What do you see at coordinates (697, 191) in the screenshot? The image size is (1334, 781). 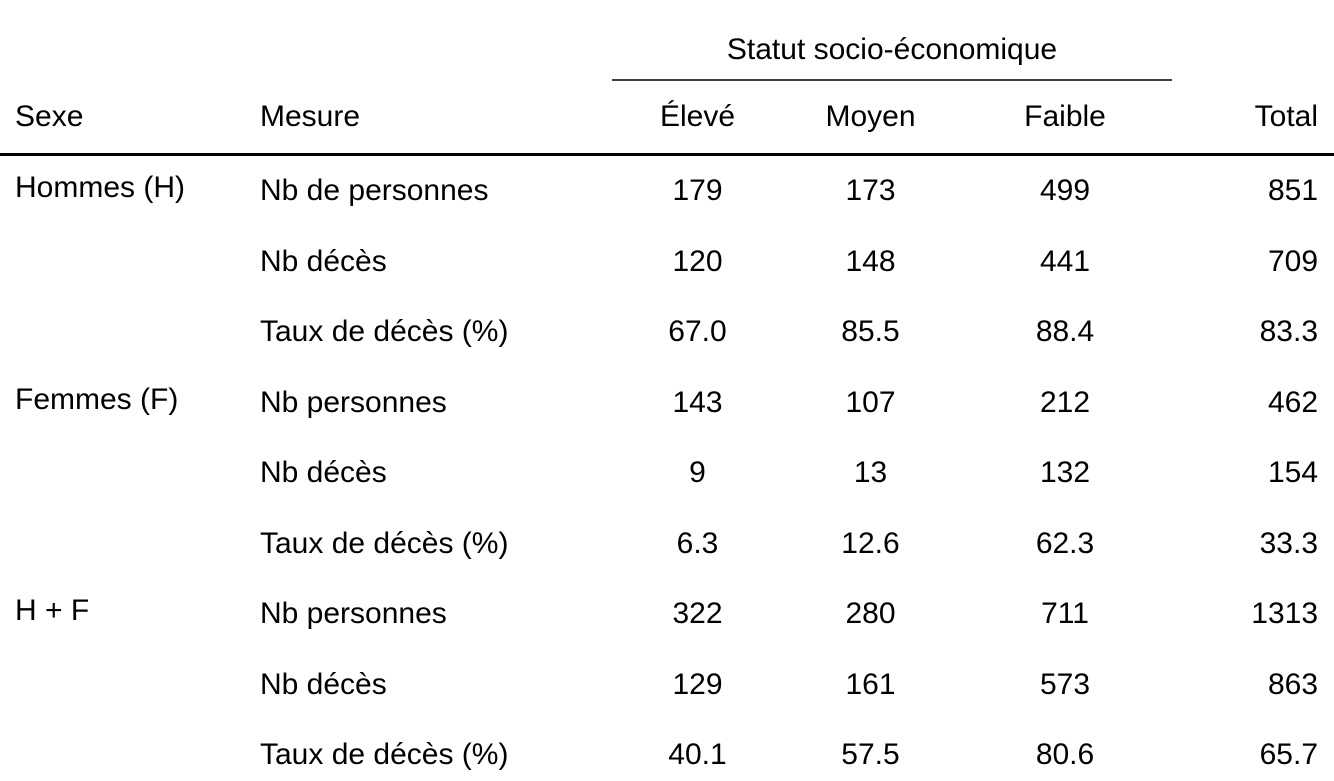 I see `value-eleve: 179` at bounding box center [697, 191].